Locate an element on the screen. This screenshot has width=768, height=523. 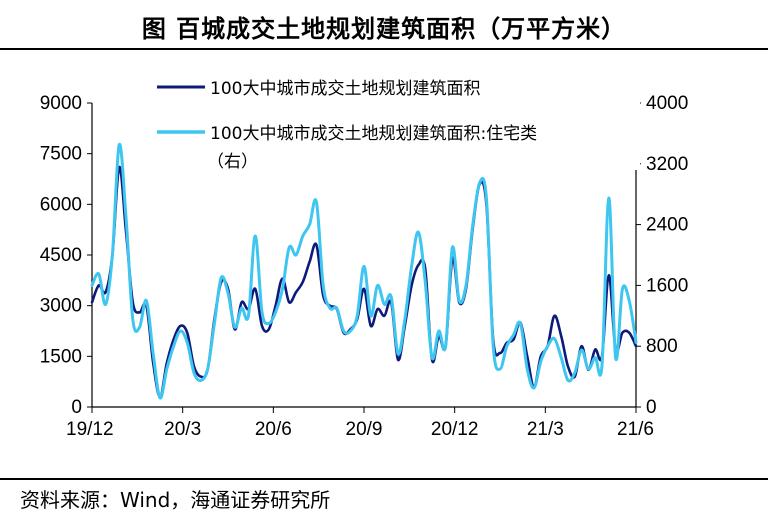
source-note: 资料来源：Wind，海通证券研究所 is located at coordinates (175, 500).